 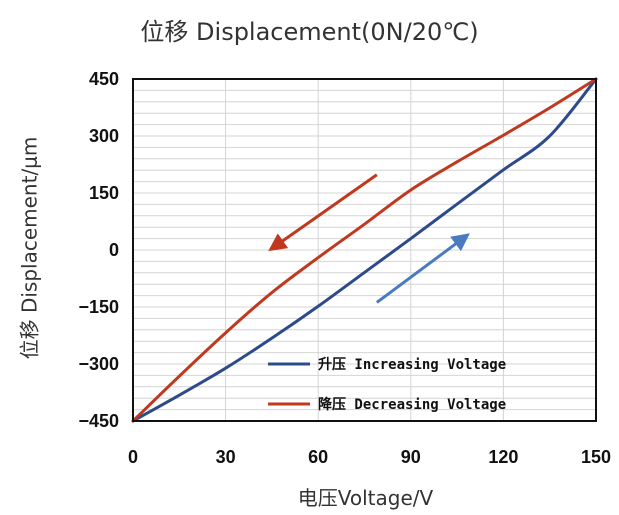 What do you see at coordinates (412, 364) in the screenshot?
I see `legend-item-increasing-label: 升压 Increasing Voltage` at bounding box center [412, 364].